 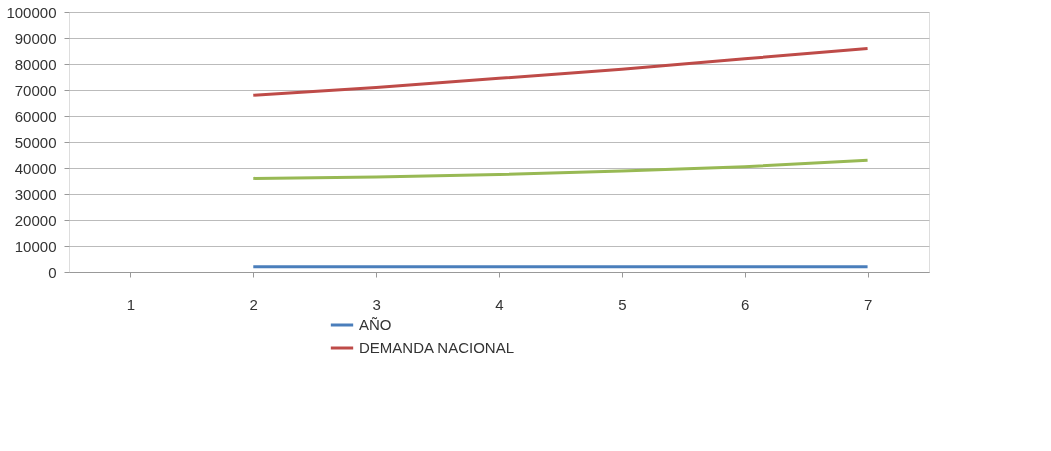 I want to click on y-tick-label: 60000, so click(x=35, y=116).